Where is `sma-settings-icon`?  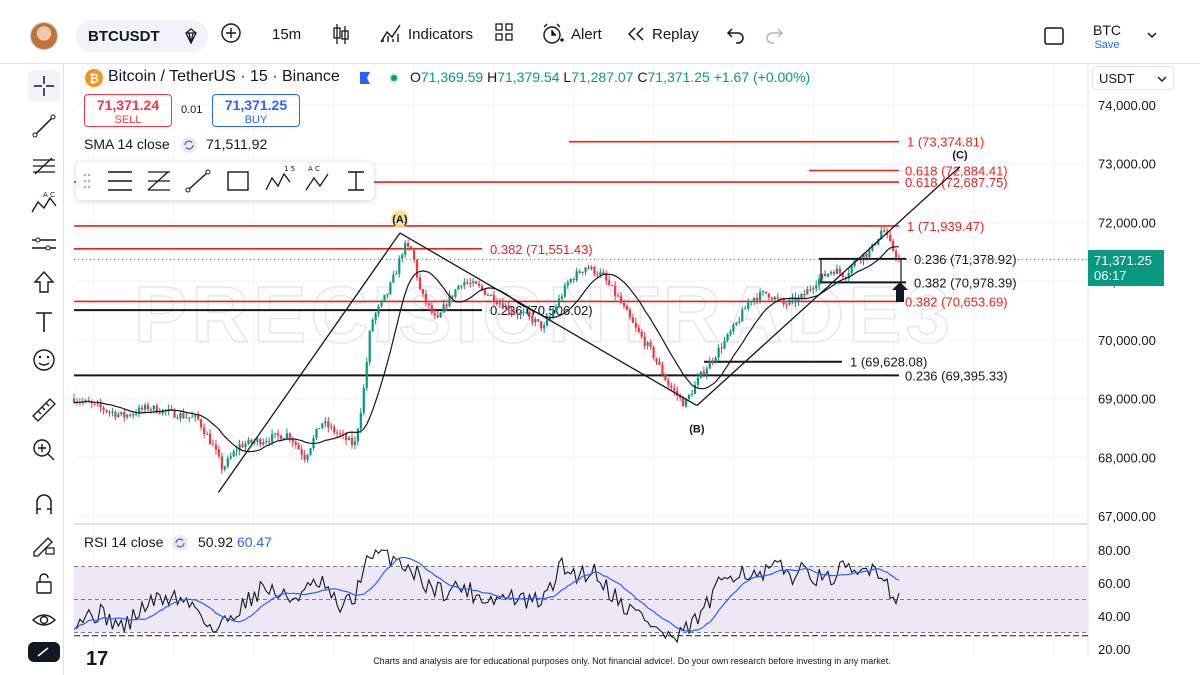 sma-settings-icon is located at coordinates (189, 145).